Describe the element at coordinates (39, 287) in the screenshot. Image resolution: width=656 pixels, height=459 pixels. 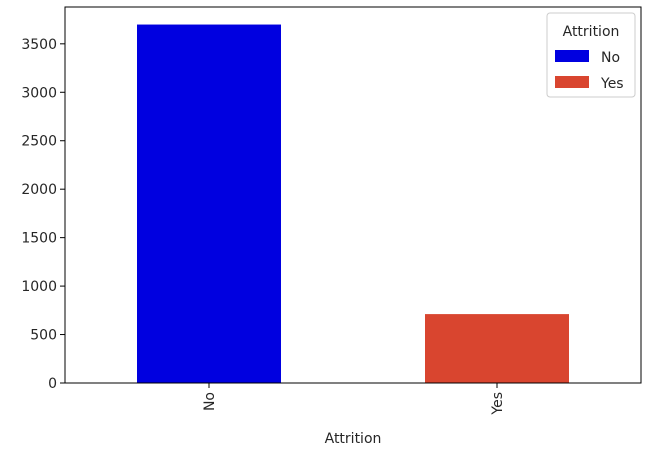
I see `y-tick-label: 1000` at that location.